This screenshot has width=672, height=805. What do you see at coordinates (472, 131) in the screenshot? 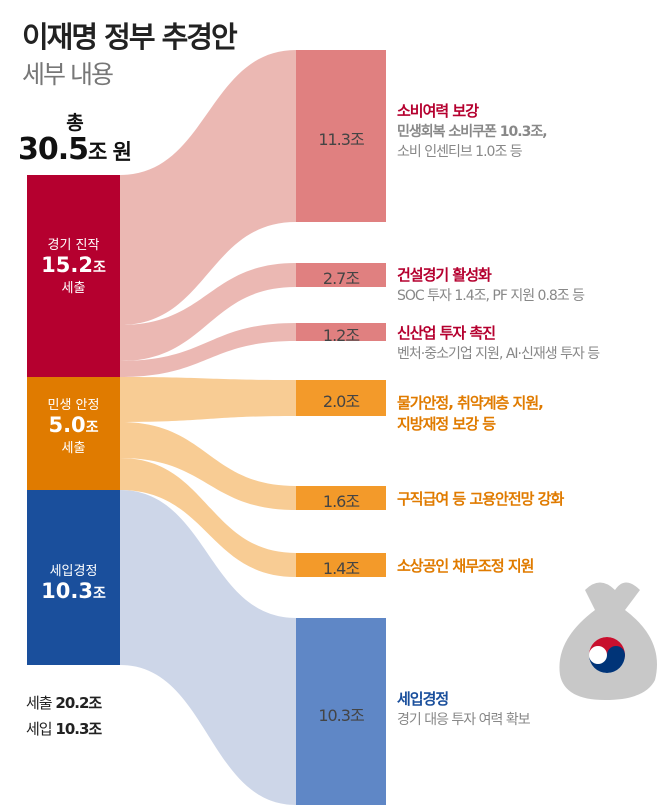
I see `desc-consumption: 소비여력 보강 민생회복 소비쿠폰 10.3조, 소비 인센티브 1.0조 등` at bounding box center [472, 131].